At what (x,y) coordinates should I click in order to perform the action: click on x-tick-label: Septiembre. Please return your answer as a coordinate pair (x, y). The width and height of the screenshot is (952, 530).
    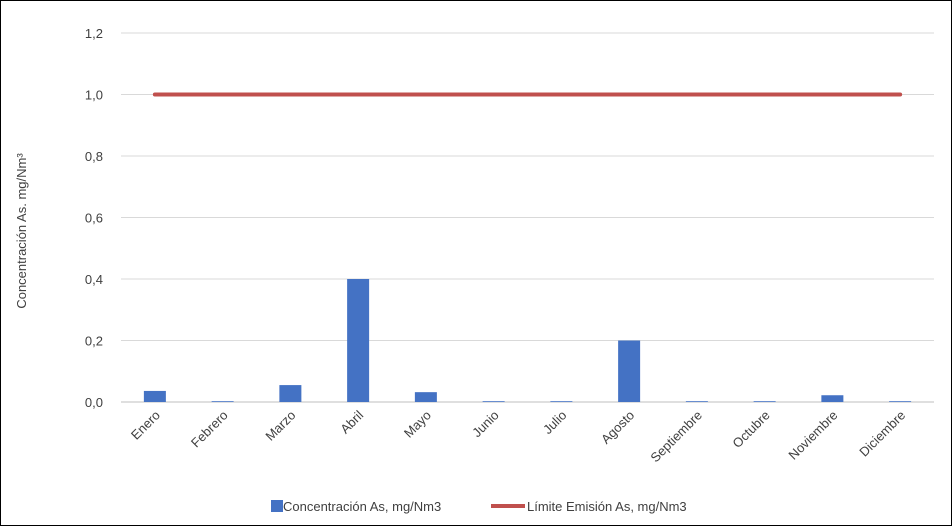
    Looking at the image, I should click on (676, 437).